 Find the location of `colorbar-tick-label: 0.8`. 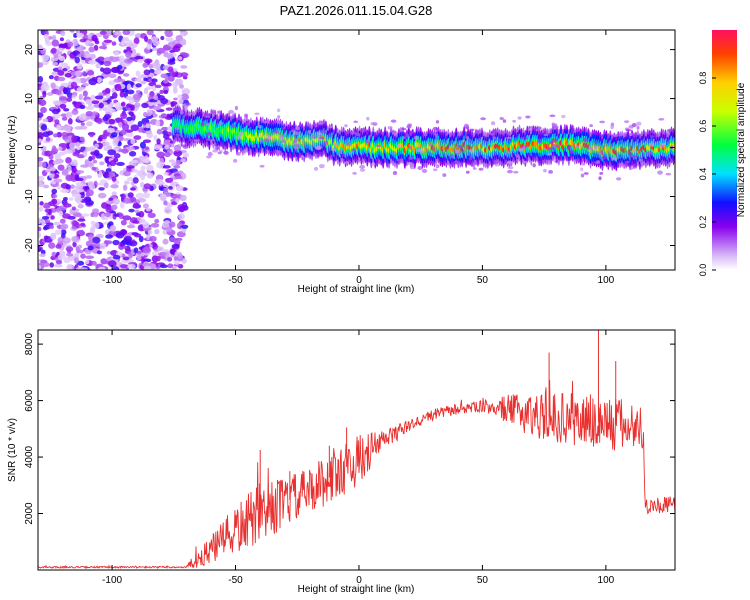

colorbar-tick-label: 0.8 is located at coordinates (703, 78).